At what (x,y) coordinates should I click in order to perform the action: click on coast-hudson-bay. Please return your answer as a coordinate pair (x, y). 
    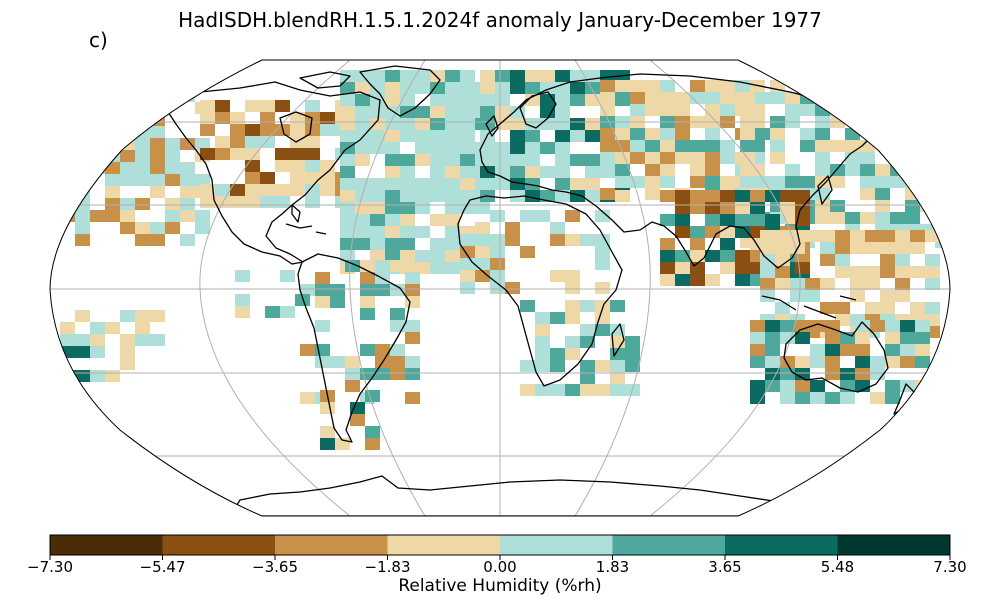
    Looking at the image, I should click on (296, 127).